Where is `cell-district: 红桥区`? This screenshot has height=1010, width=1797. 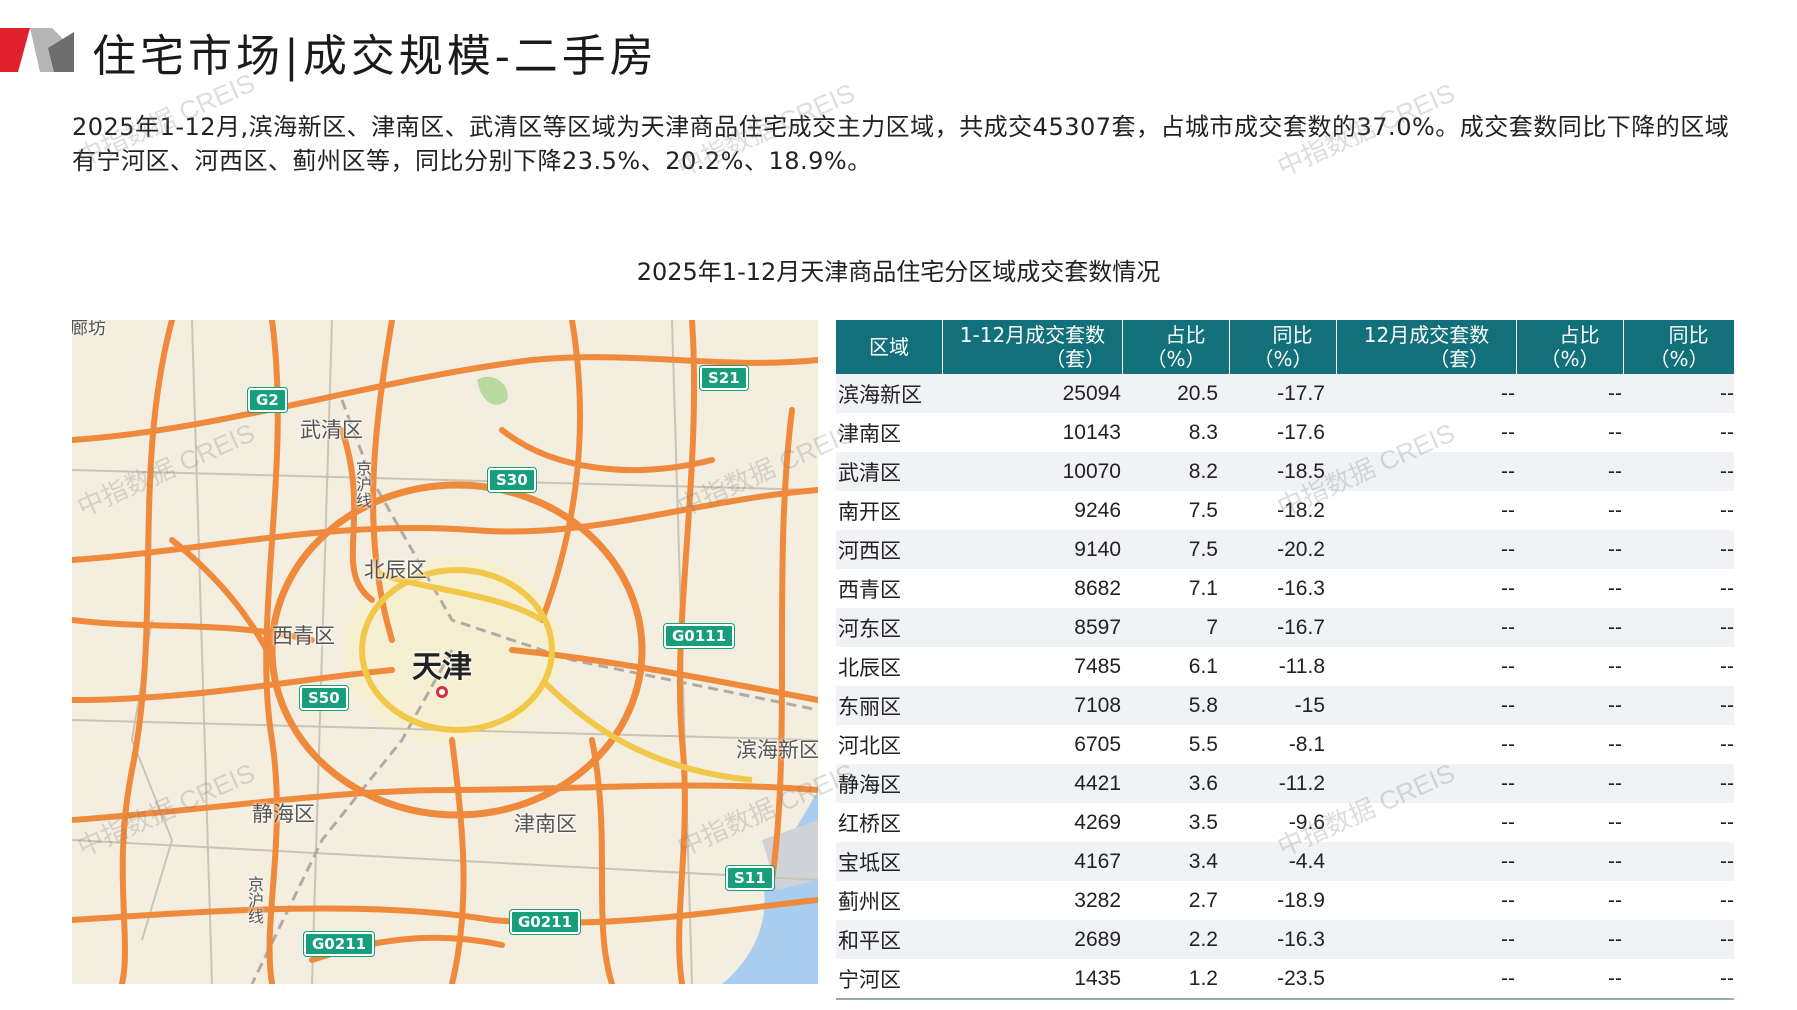 cell-district: 红桥区 is located at coordinates (869, 823).